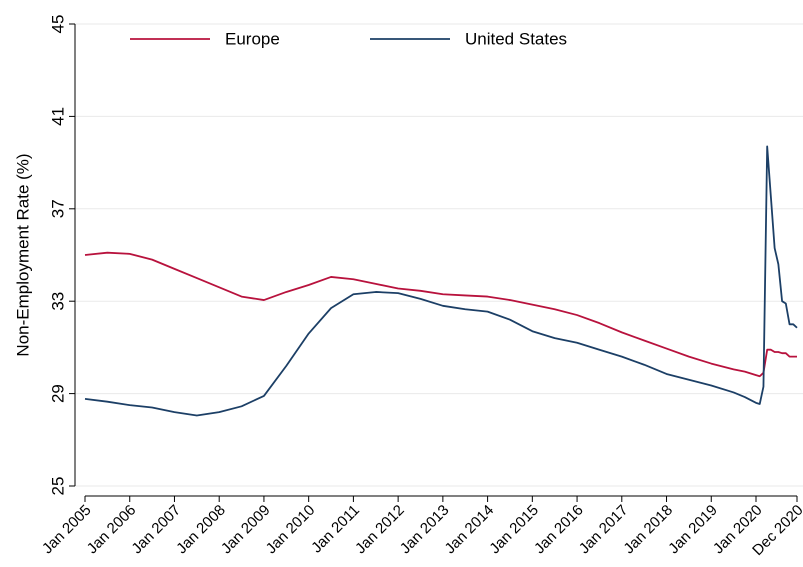 The height and width of the screenshot is (567, 803). I want to click on y-tick-label: 25, so click(57, 486).